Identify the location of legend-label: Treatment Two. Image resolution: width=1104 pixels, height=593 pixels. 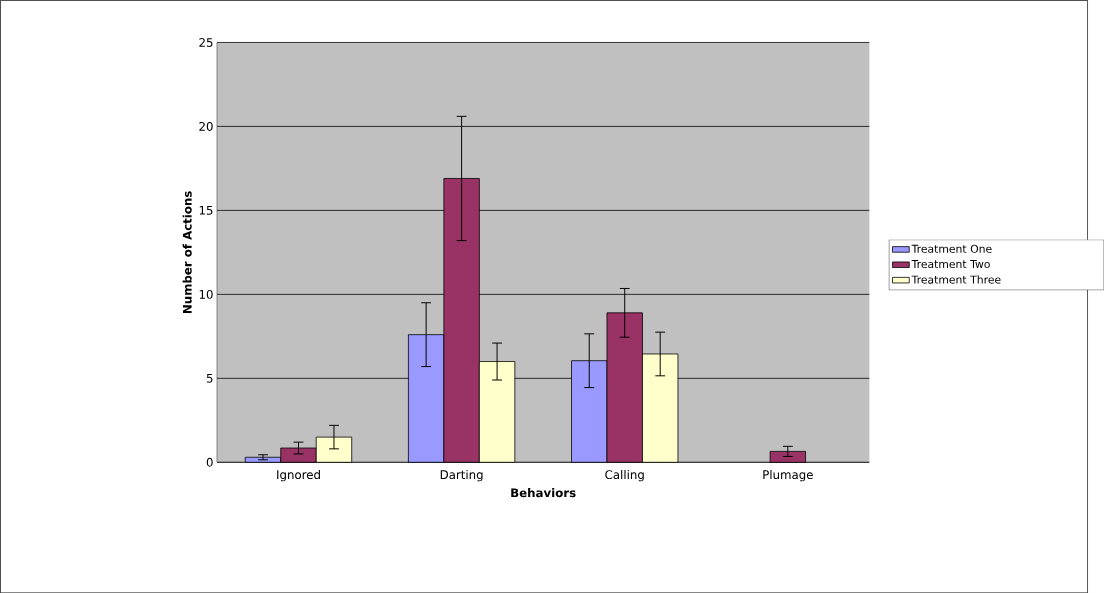
(950, 263).